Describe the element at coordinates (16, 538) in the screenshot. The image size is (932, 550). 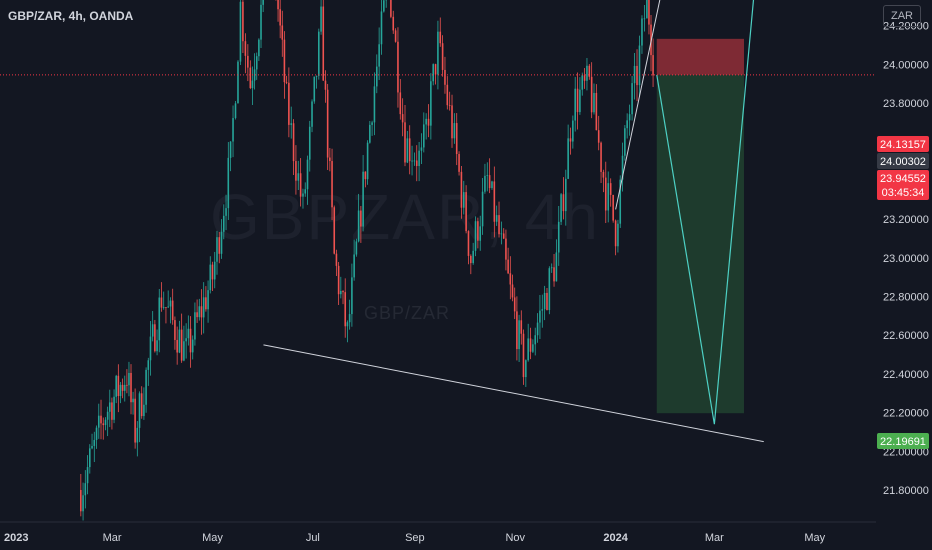
I see `time-tick-label: 2023` at that location.